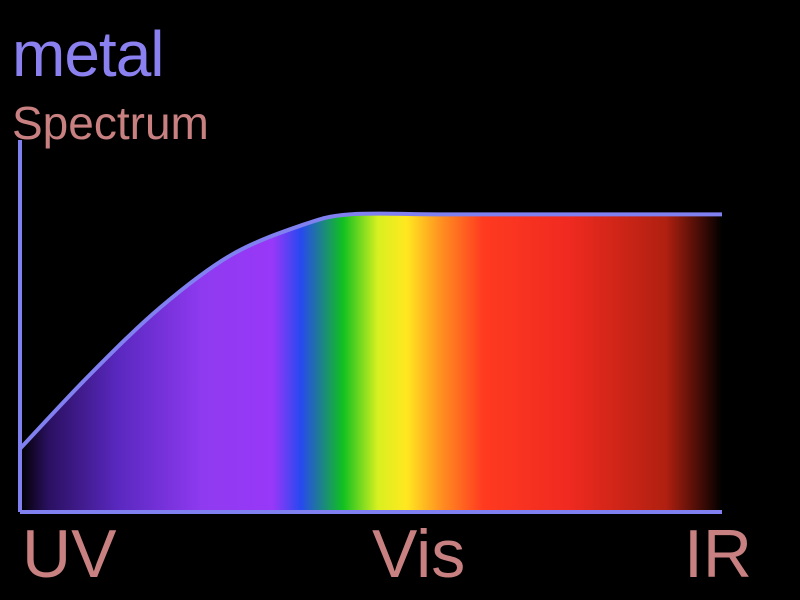  I want to click on x-tick-label-uv: UV, so click(69, 554).